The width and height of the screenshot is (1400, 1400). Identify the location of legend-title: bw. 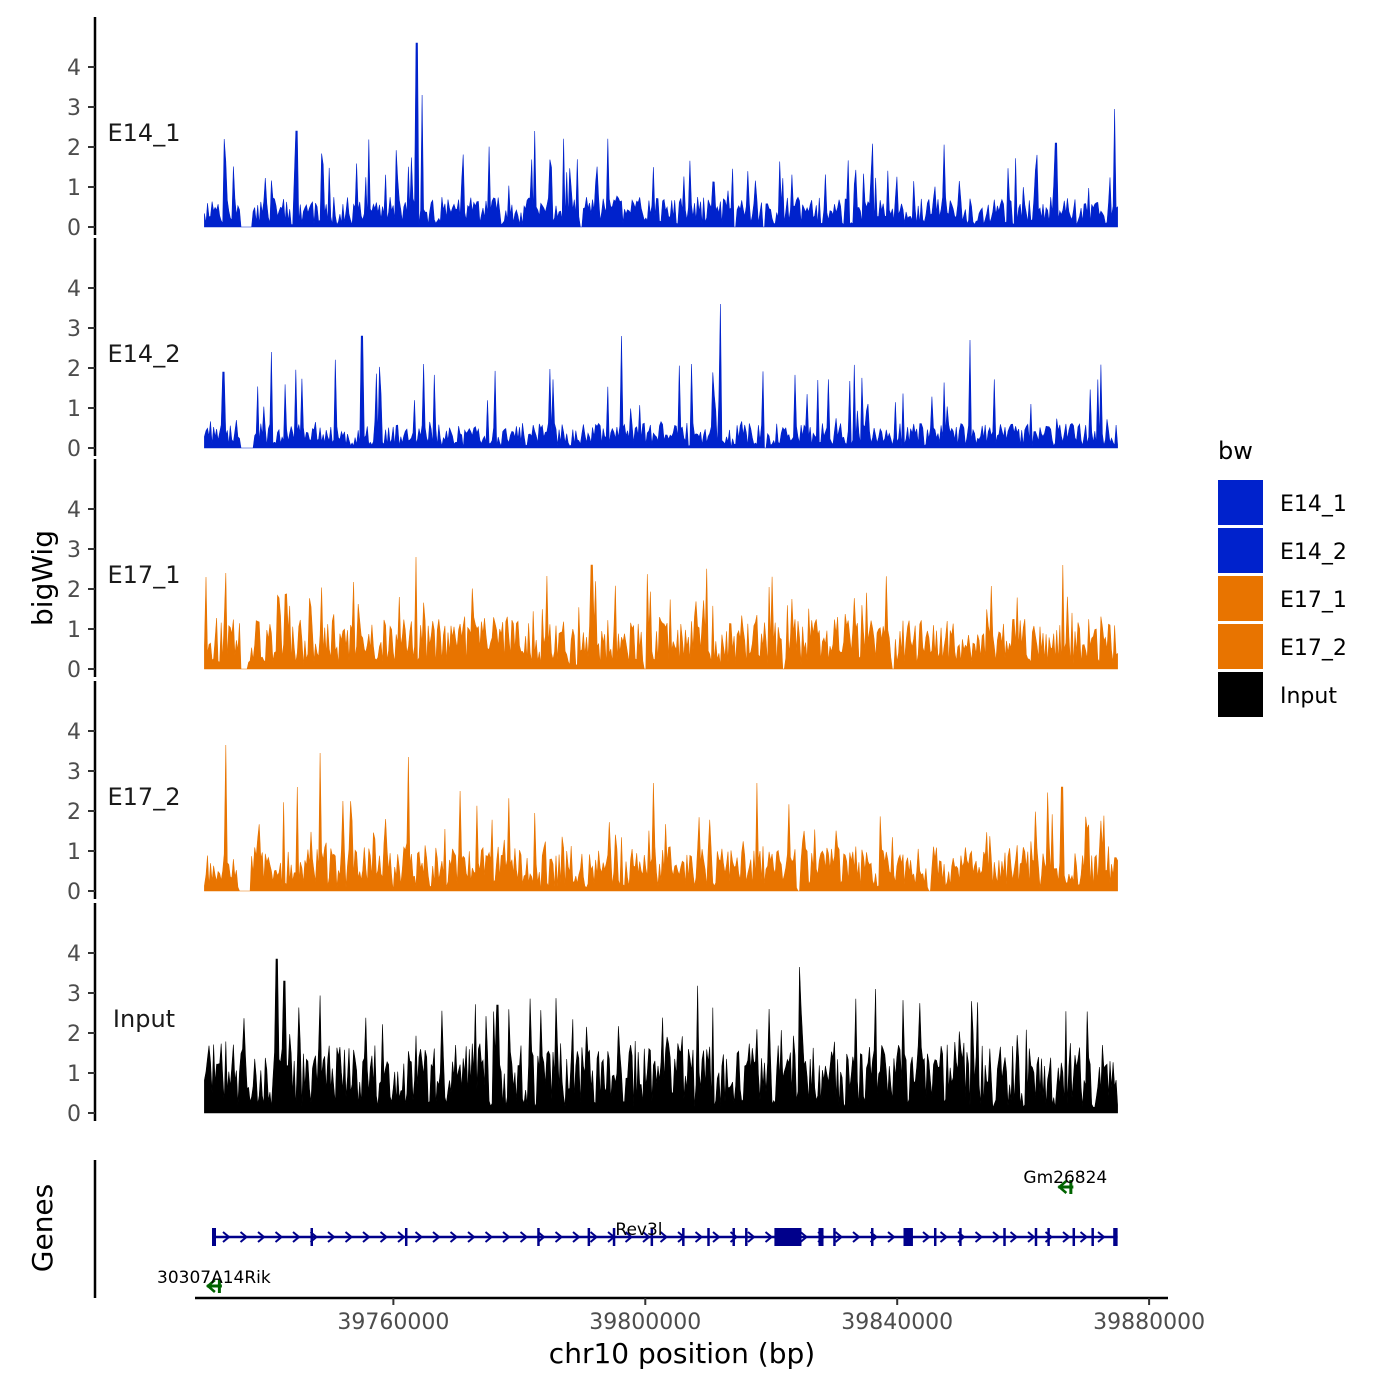
(1235, 451).